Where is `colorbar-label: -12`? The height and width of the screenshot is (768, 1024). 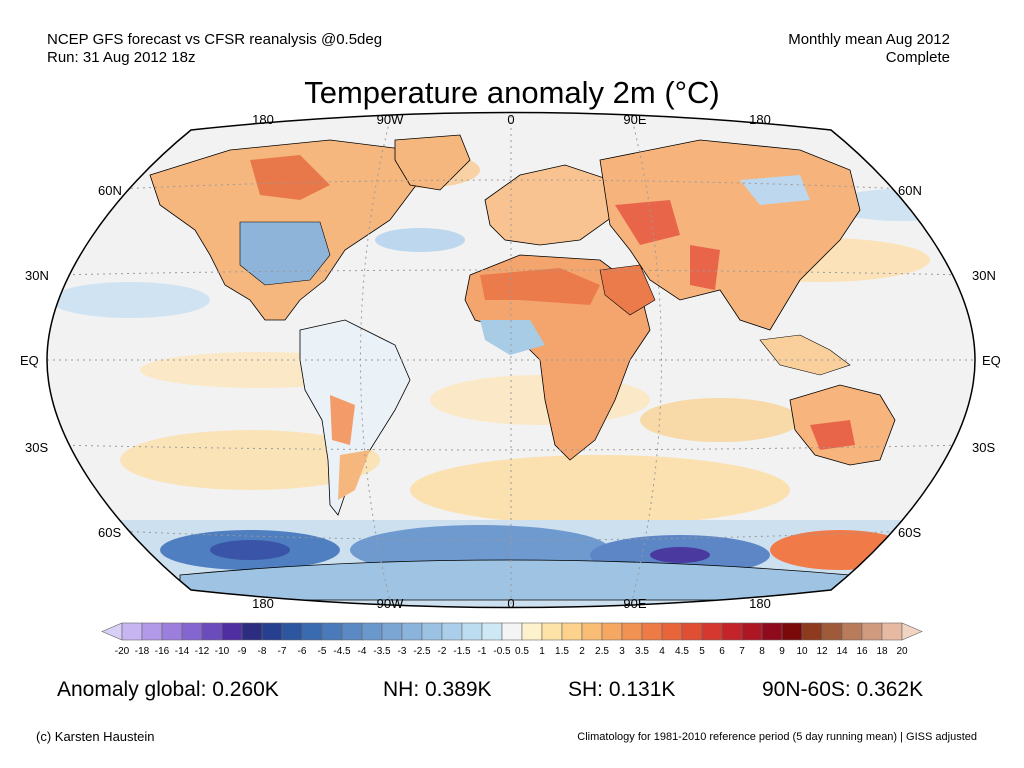
colorbar-label: -12 is located at coordinates (202, 651).